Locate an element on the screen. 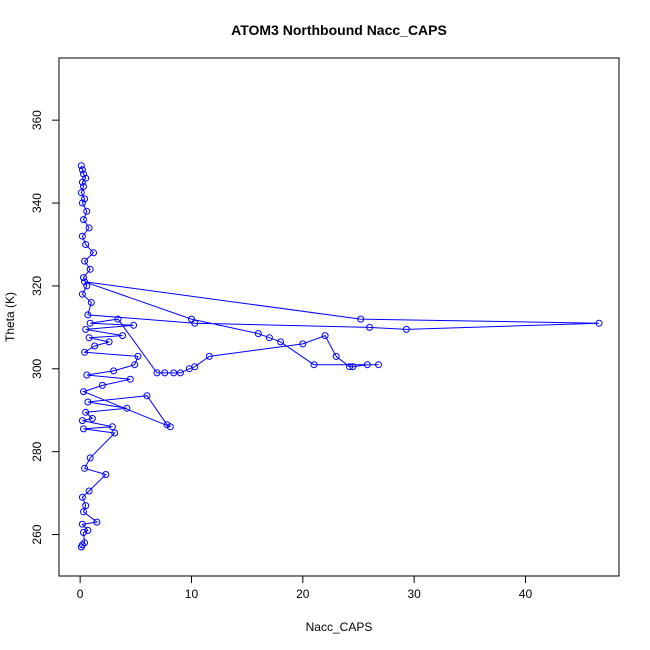  y-axis-label: Theta (K) is located at coordinates (10, 317).